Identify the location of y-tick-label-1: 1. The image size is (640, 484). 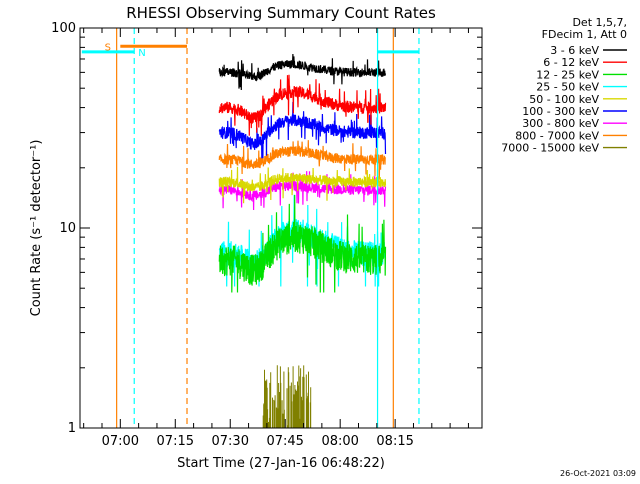
(72, 428).